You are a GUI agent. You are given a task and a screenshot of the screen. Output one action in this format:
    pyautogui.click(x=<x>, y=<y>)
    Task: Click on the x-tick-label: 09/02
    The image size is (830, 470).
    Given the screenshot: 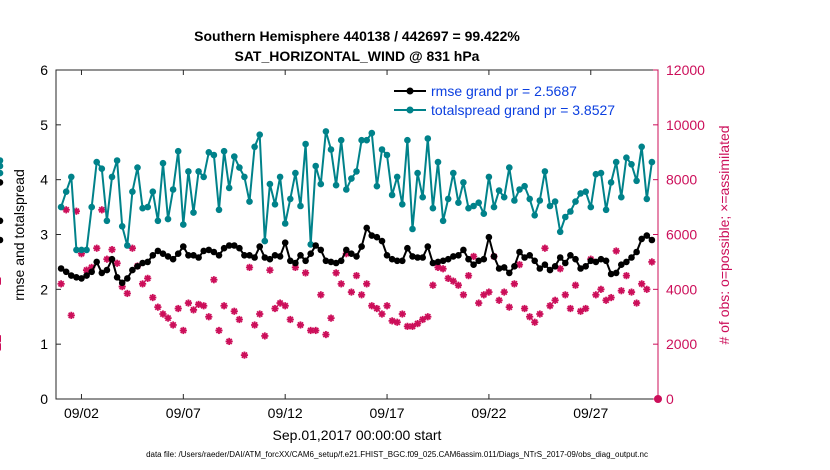 What is the action you would take?
    pyautogui.click(x=81, y=413)
    